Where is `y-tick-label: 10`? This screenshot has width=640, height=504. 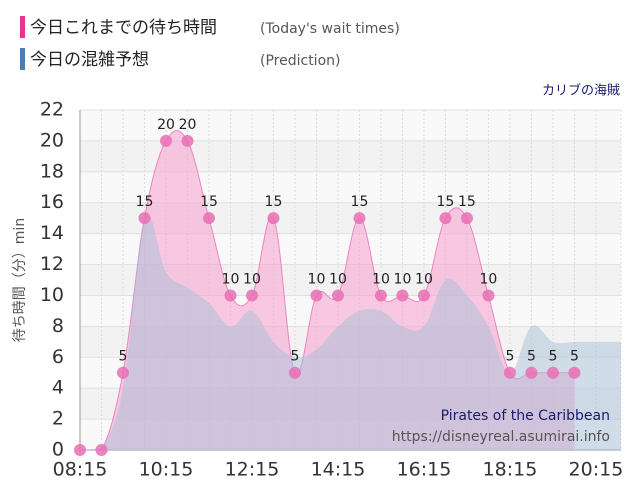 y-tick-label: 10 is located at coordinates (52, 295).